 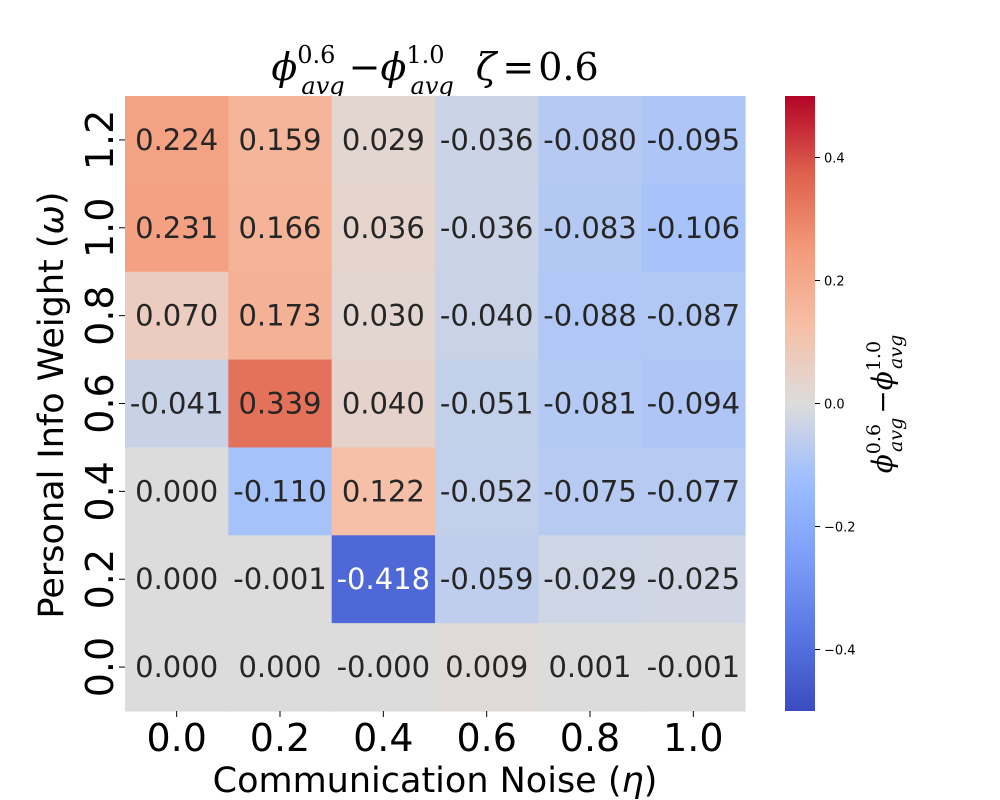 I want to click on heatmap-cell-label: -0.088, so click(x=590, y=316).